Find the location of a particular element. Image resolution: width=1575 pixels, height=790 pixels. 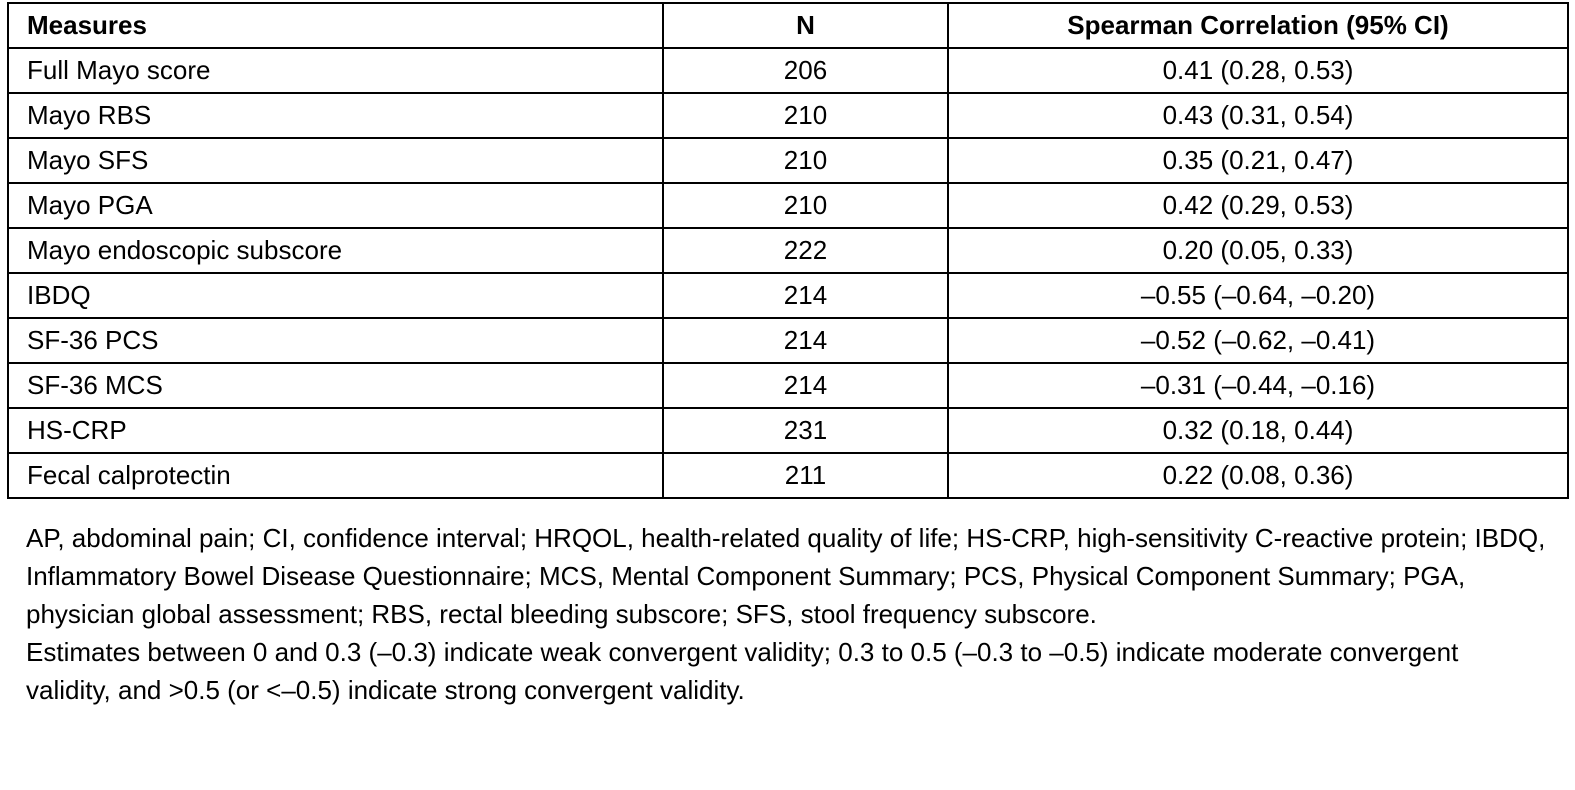

table-row: Mayo PGA 210 0.42 (0.29, 0.53) is located at coordinates (788, 205).